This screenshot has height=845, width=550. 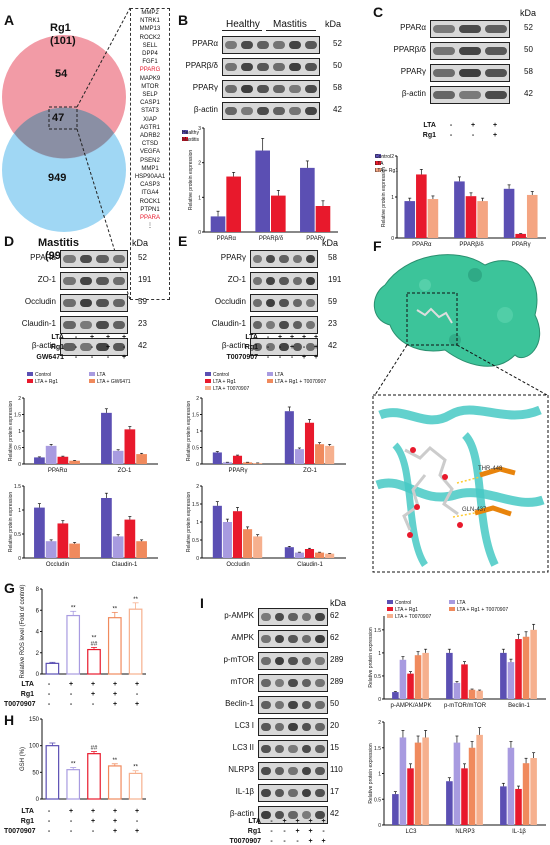 What do you see at coordinates (150, 78) in the screenshot?
I see `gene-item: MAPK9` at bounding box center [150, 78].